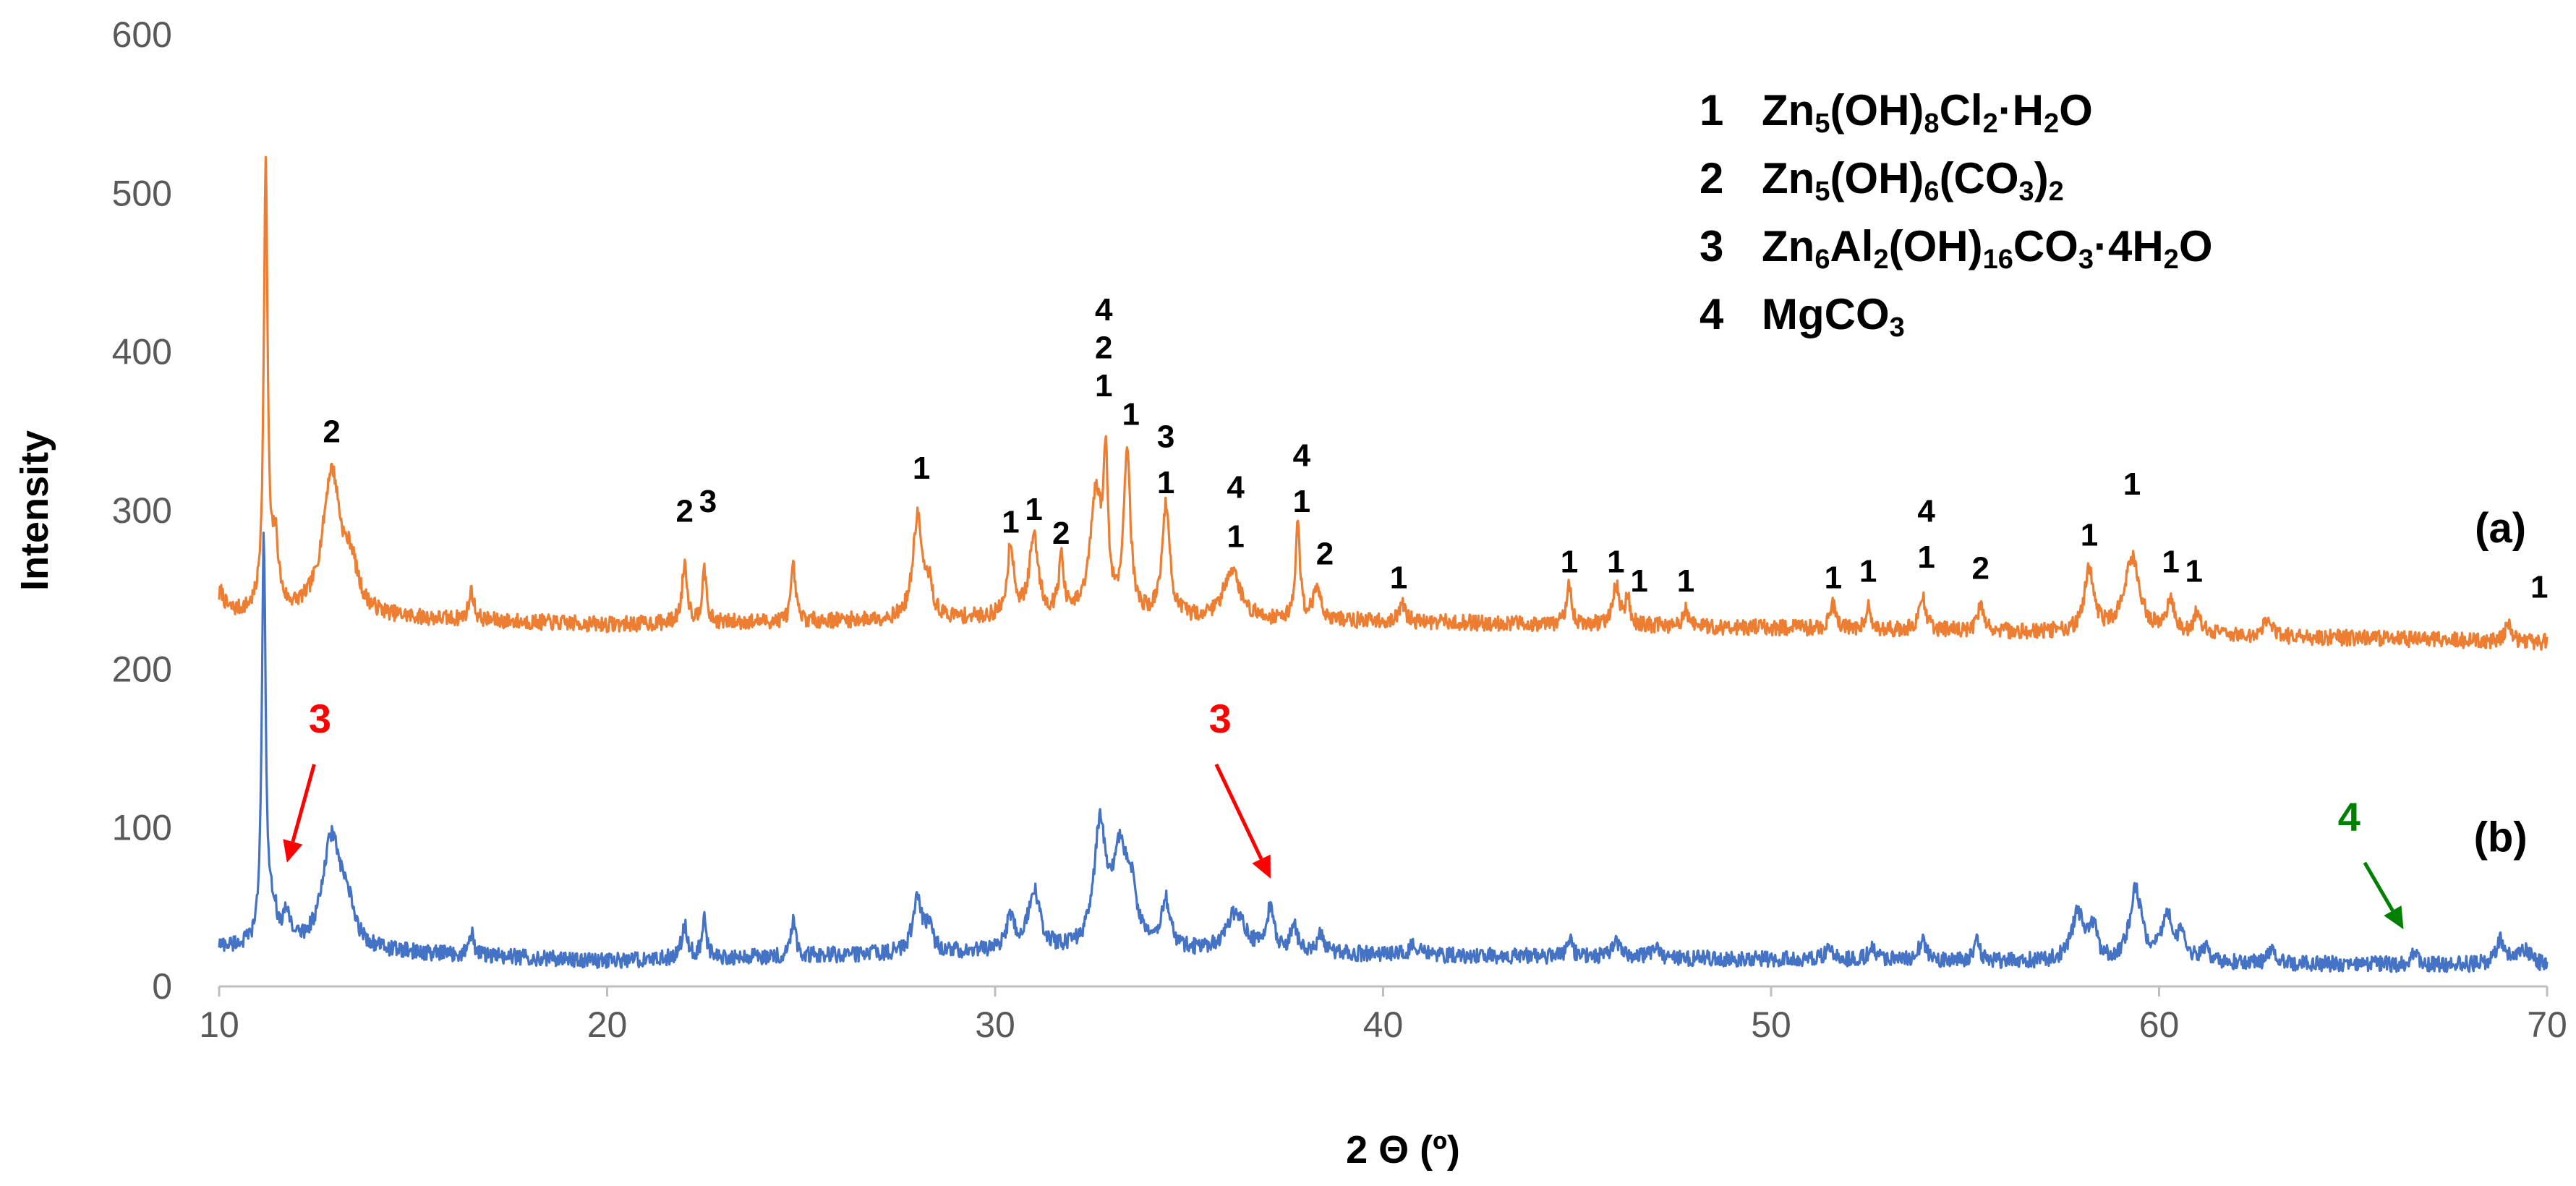  Describe the element at coordinates (995, 1024) in the screenshot. I see `x-tick-label: 30` at that location.